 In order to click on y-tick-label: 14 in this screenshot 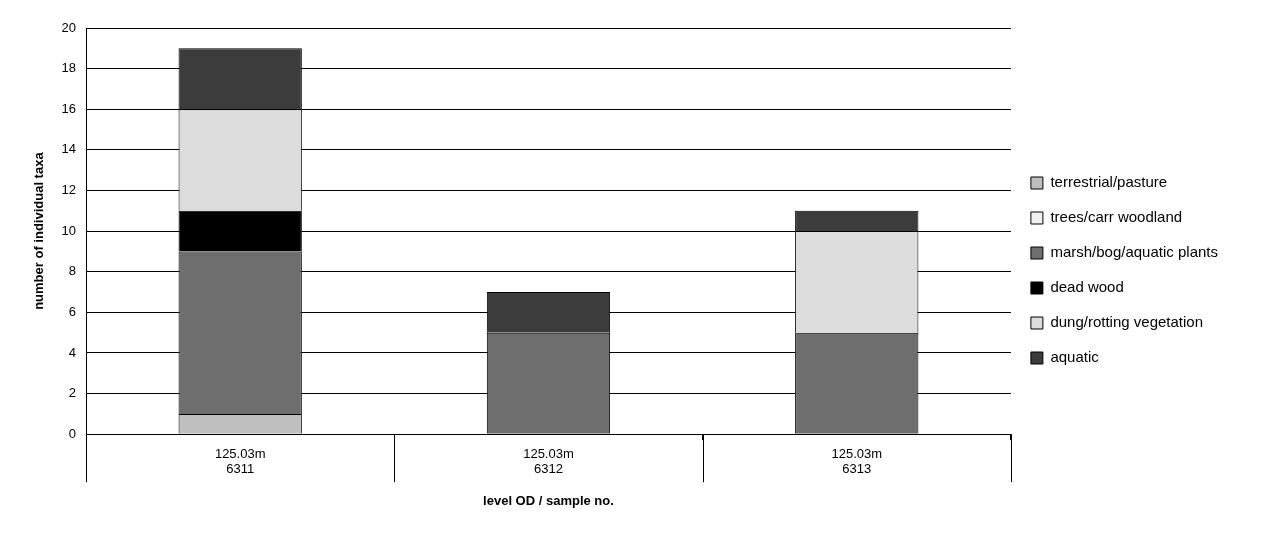, I will do `click(69, 149)`.